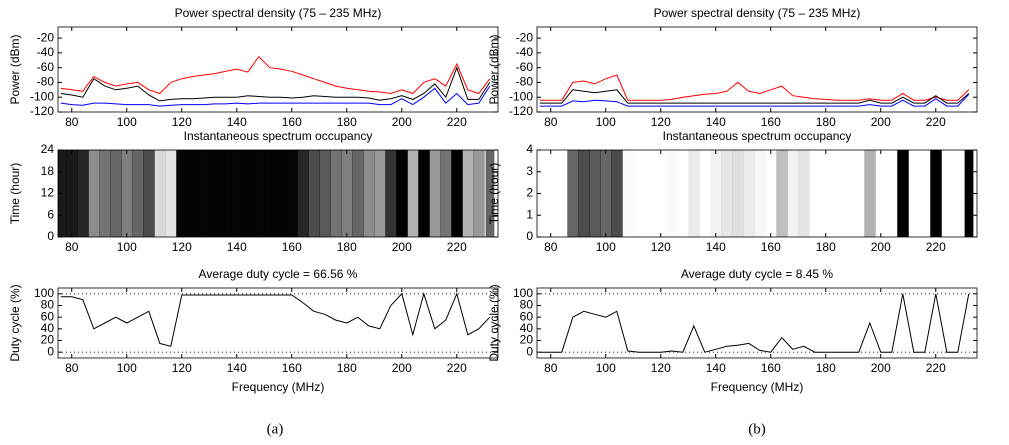 This screenshot has width=1009, height=445. Describe the element at coordinates (278, 274) in the screenshot. I see `chart-title: Average duty cycle = 66.56 %` at that location.